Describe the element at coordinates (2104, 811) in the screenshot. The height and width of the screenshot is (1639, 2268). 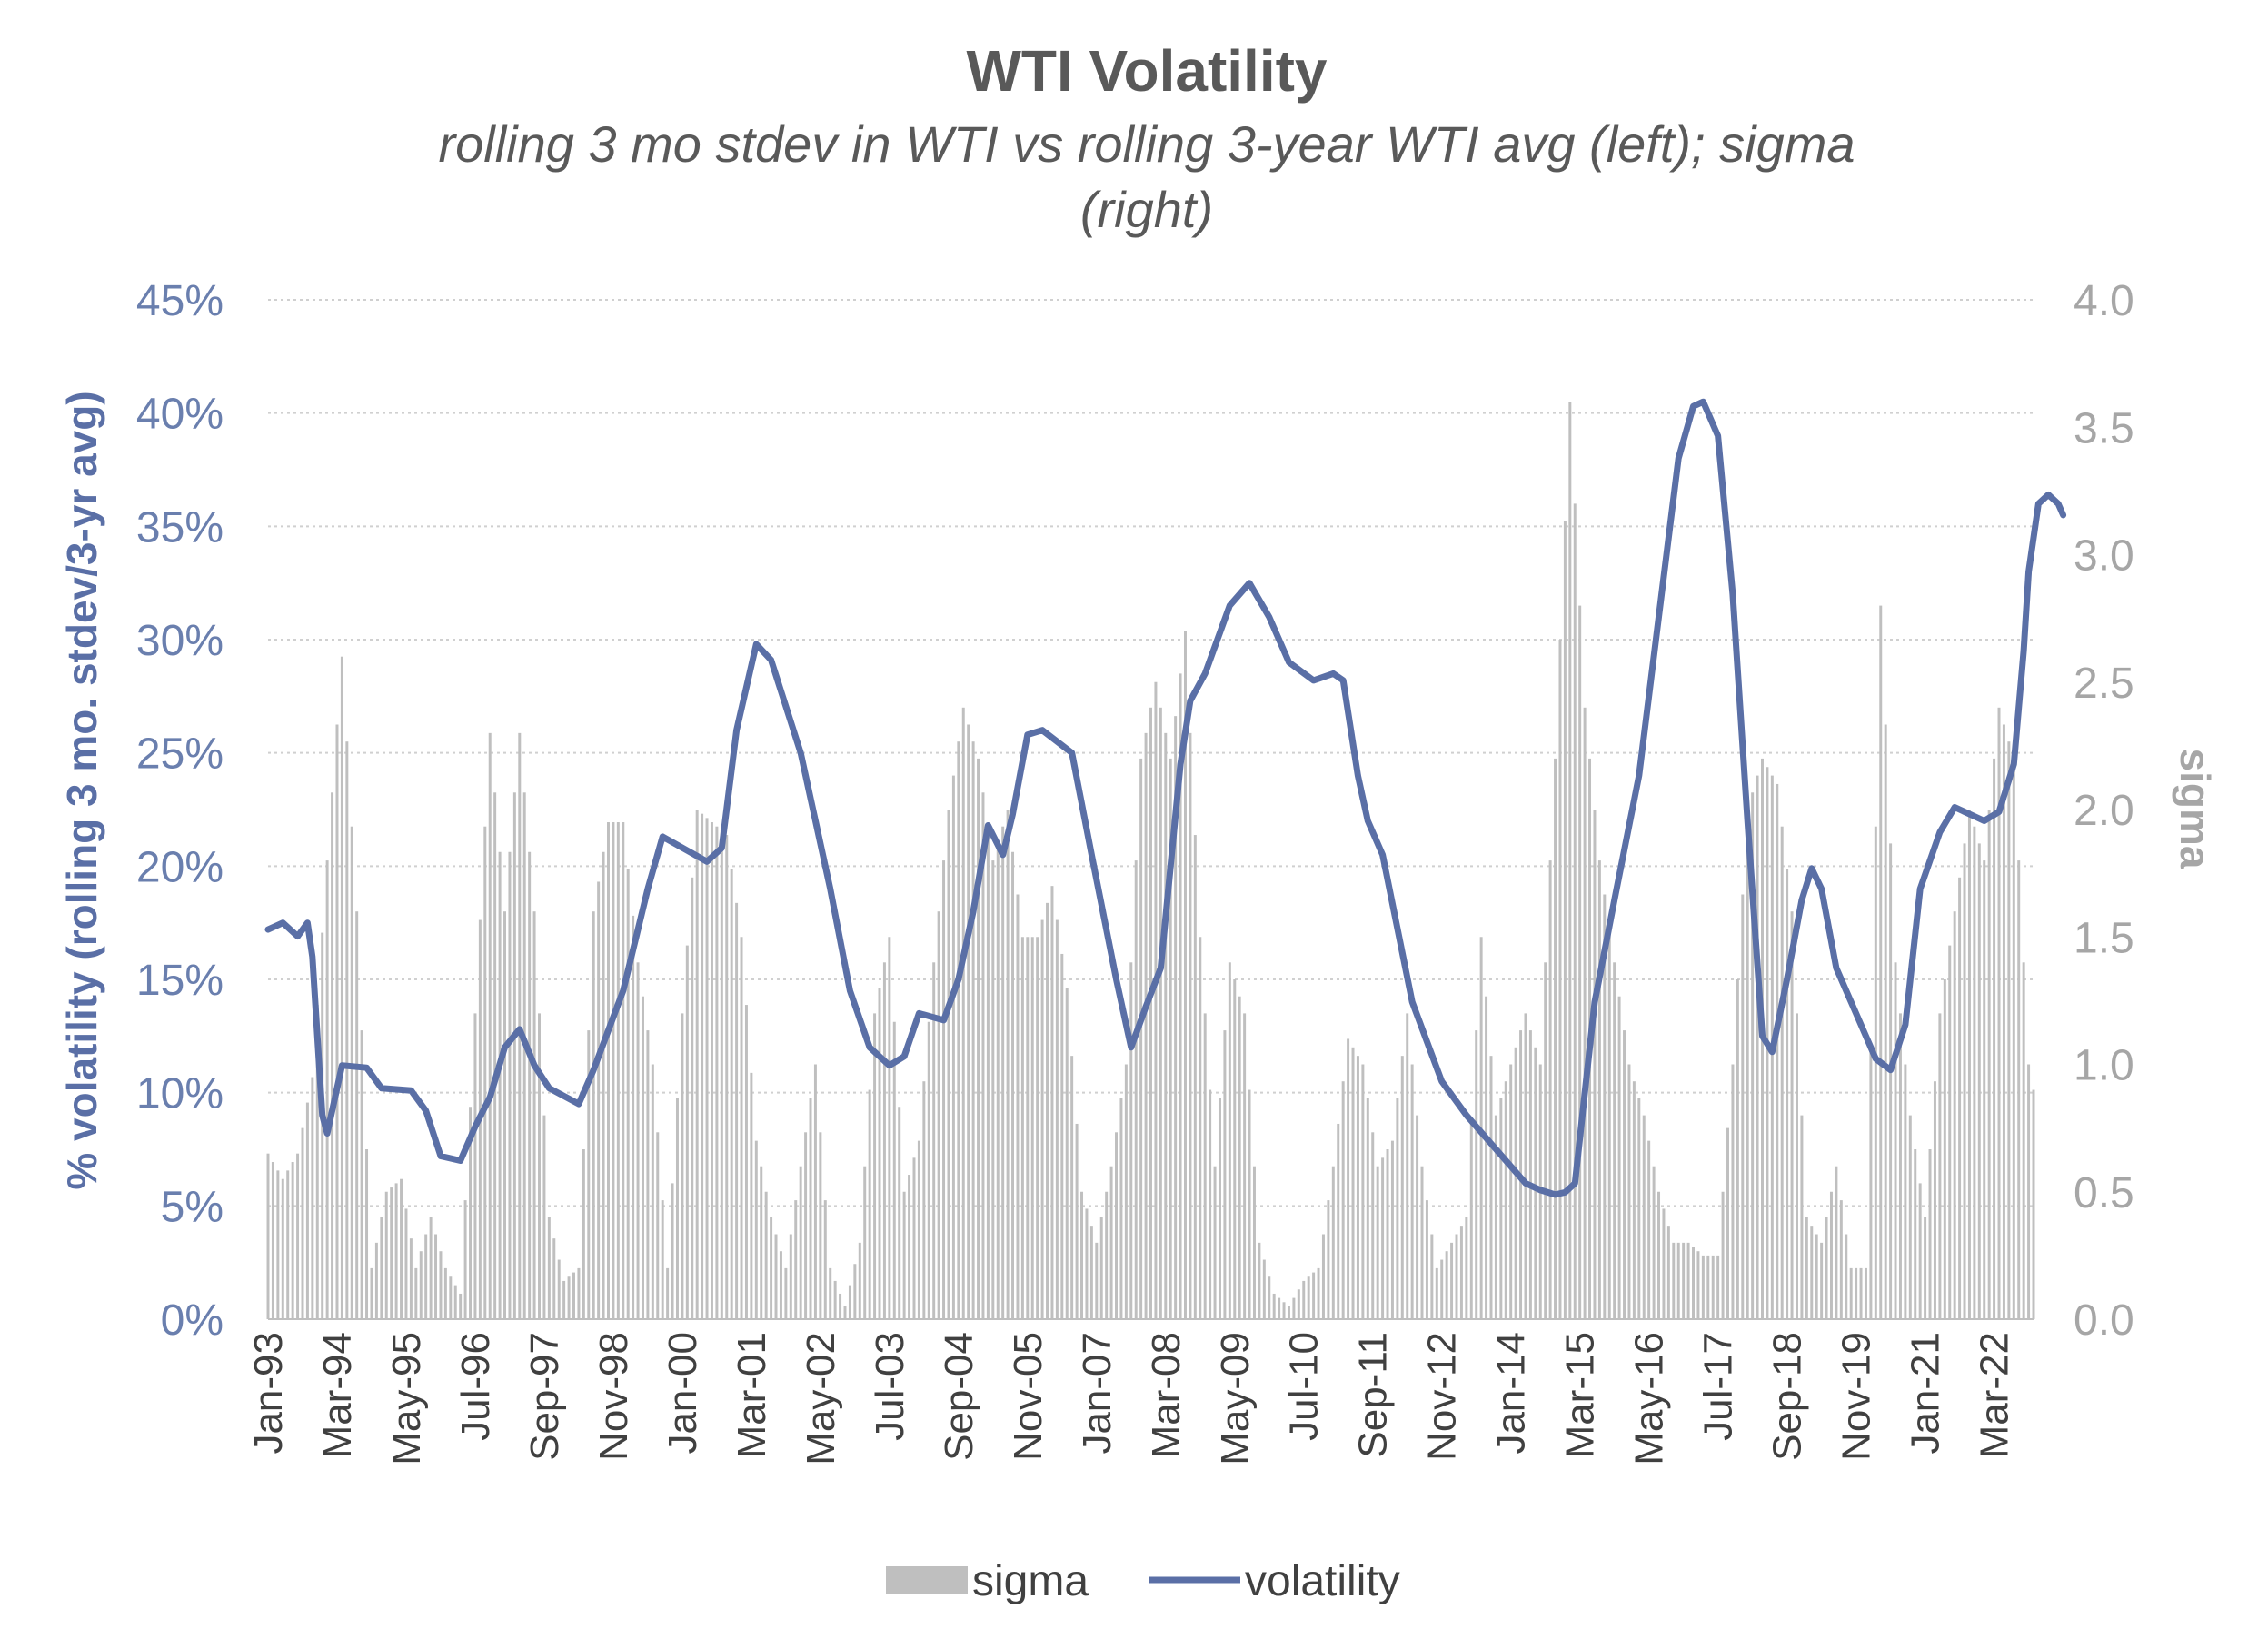
I see `y-axis-right-ticks: 0.0 0.5 1.0 1.5 2.0 2.5 3.0 3.5 4.0` at that location.